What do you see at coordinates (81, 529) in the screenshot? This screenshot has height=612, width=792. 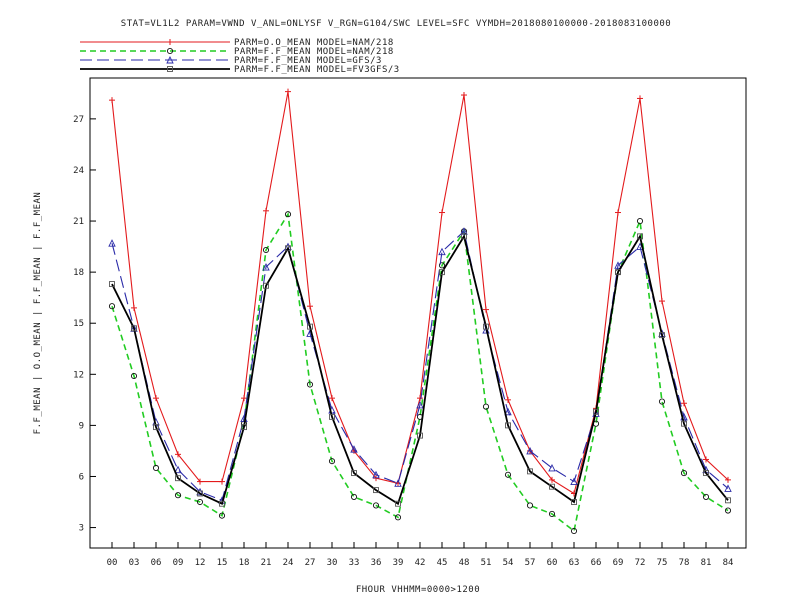 I see `y-tick-label: 3` at bounding box center [81, 529].